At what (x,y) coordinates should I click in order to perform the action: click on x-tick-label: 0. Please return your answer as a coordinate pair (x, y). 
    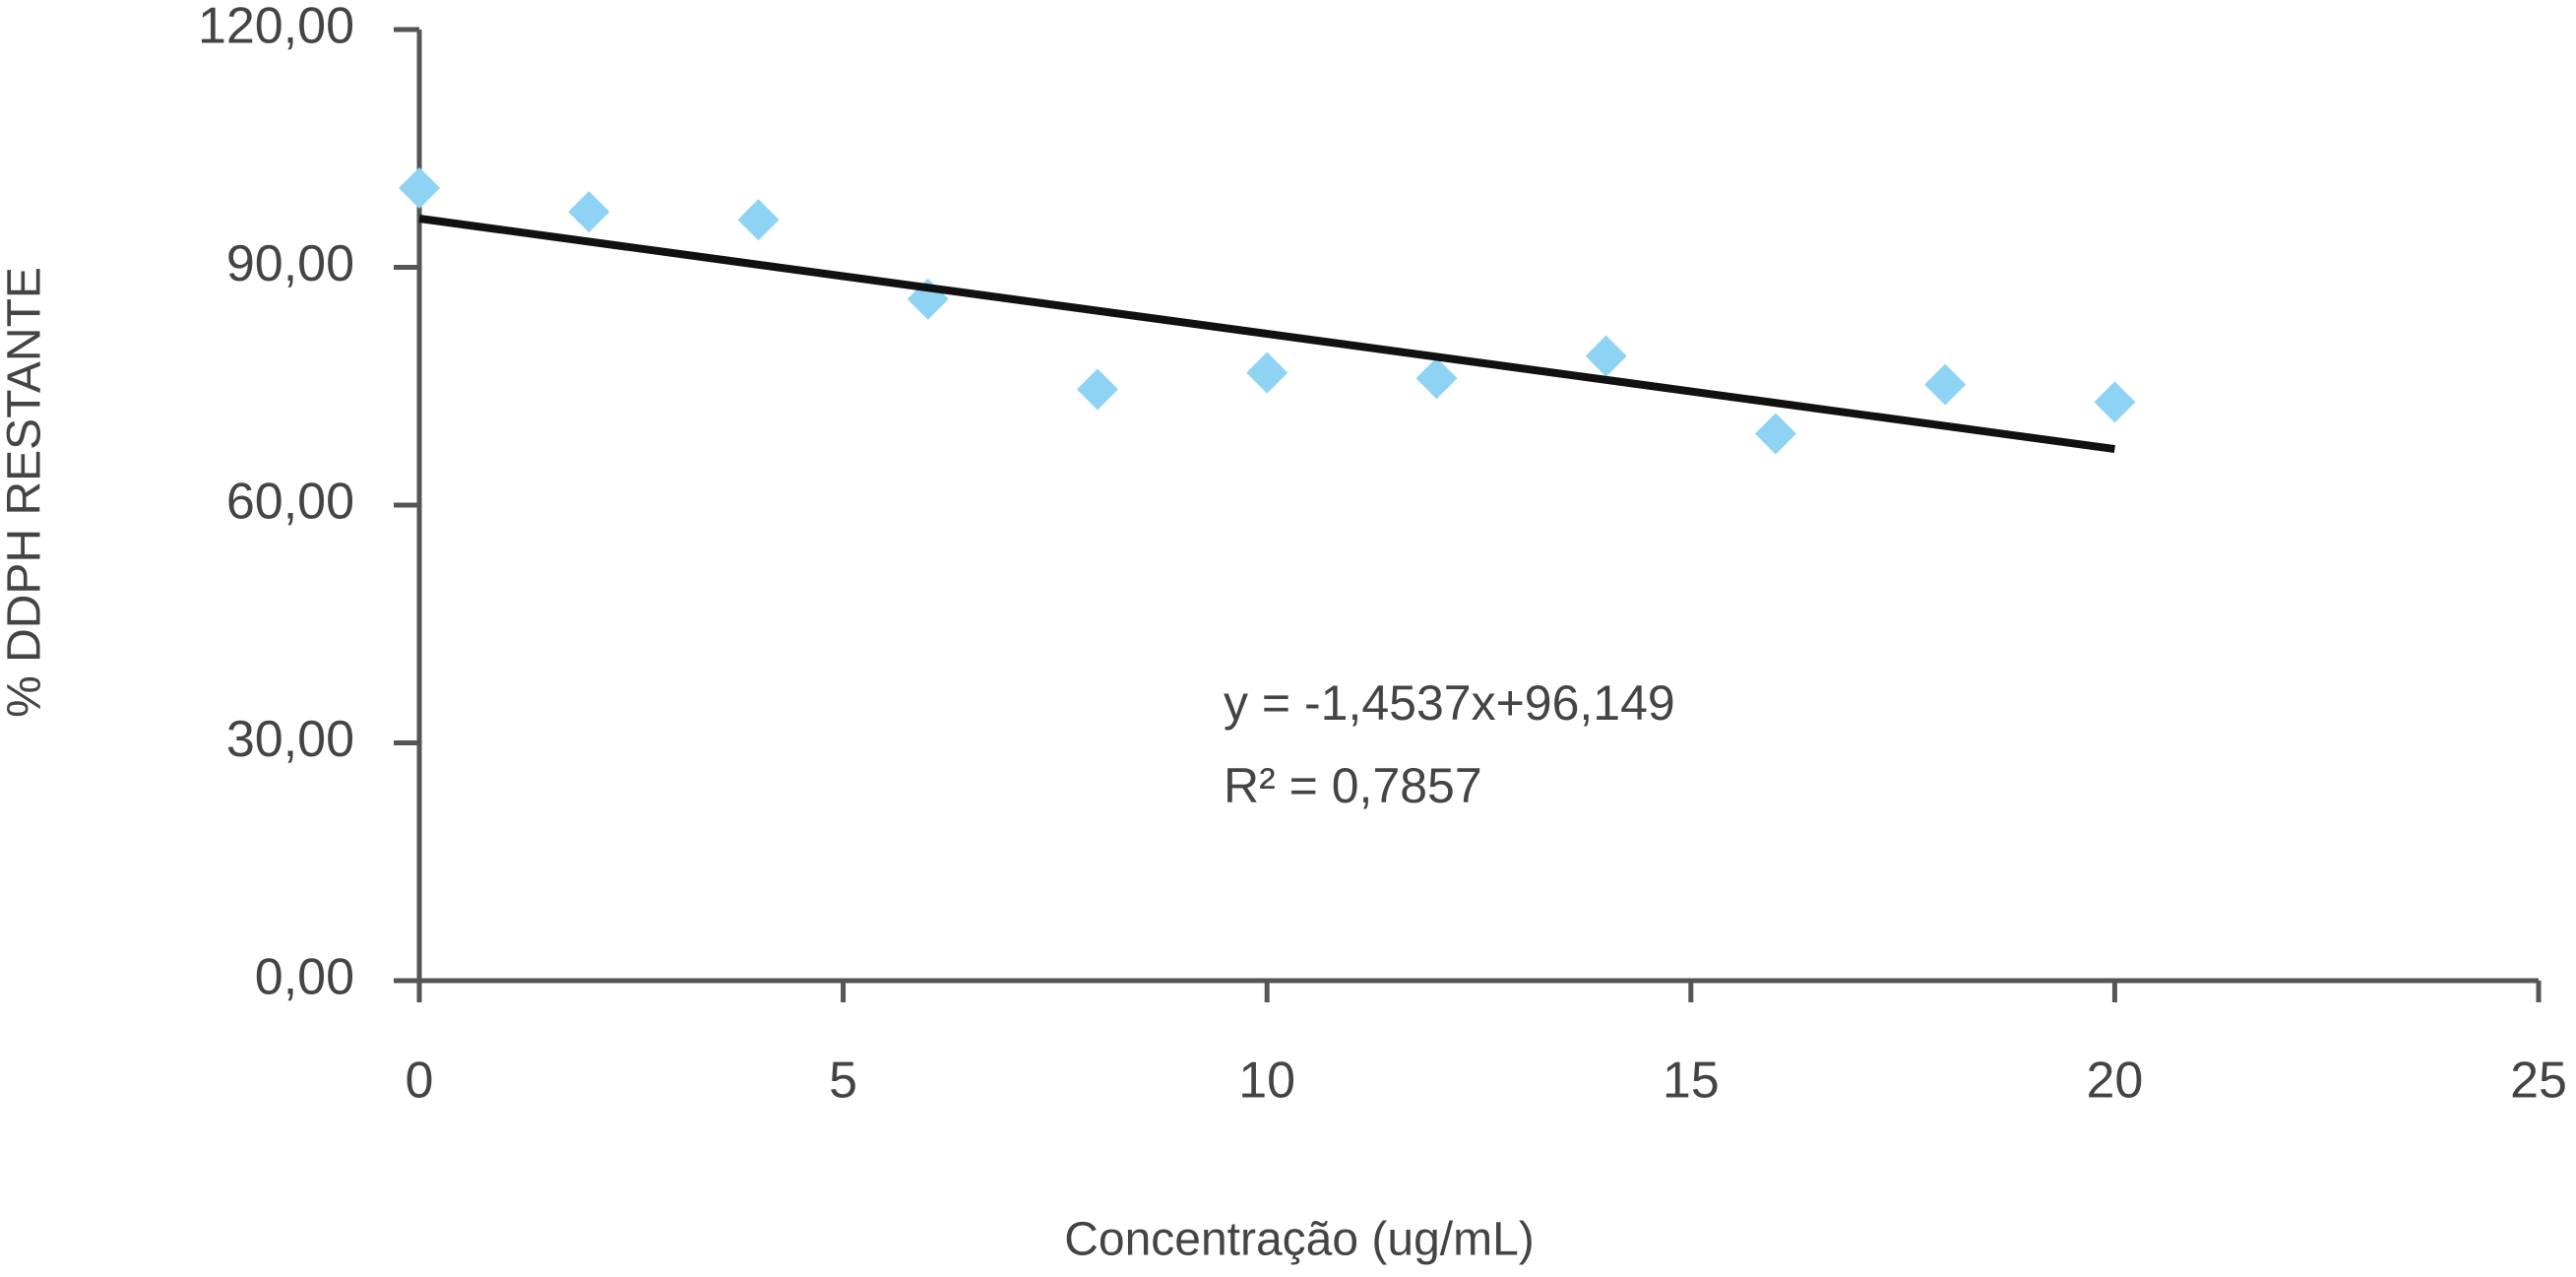
    Looking at the image, I should click on (420, 1081).